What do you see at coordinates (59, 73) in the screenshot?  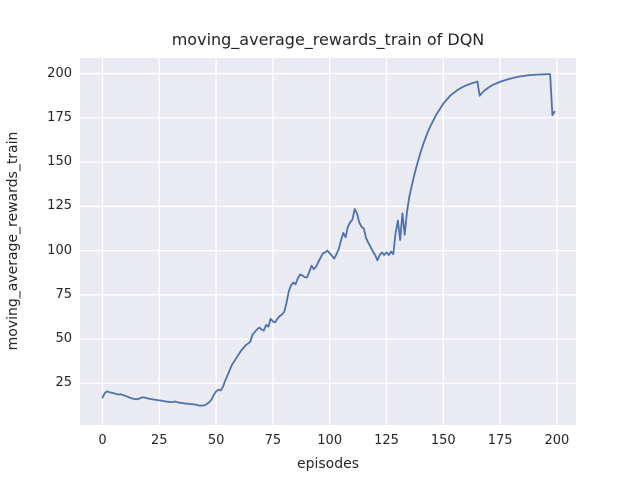 I see `y-tick-label: 200` at bounding box center [59, 73].